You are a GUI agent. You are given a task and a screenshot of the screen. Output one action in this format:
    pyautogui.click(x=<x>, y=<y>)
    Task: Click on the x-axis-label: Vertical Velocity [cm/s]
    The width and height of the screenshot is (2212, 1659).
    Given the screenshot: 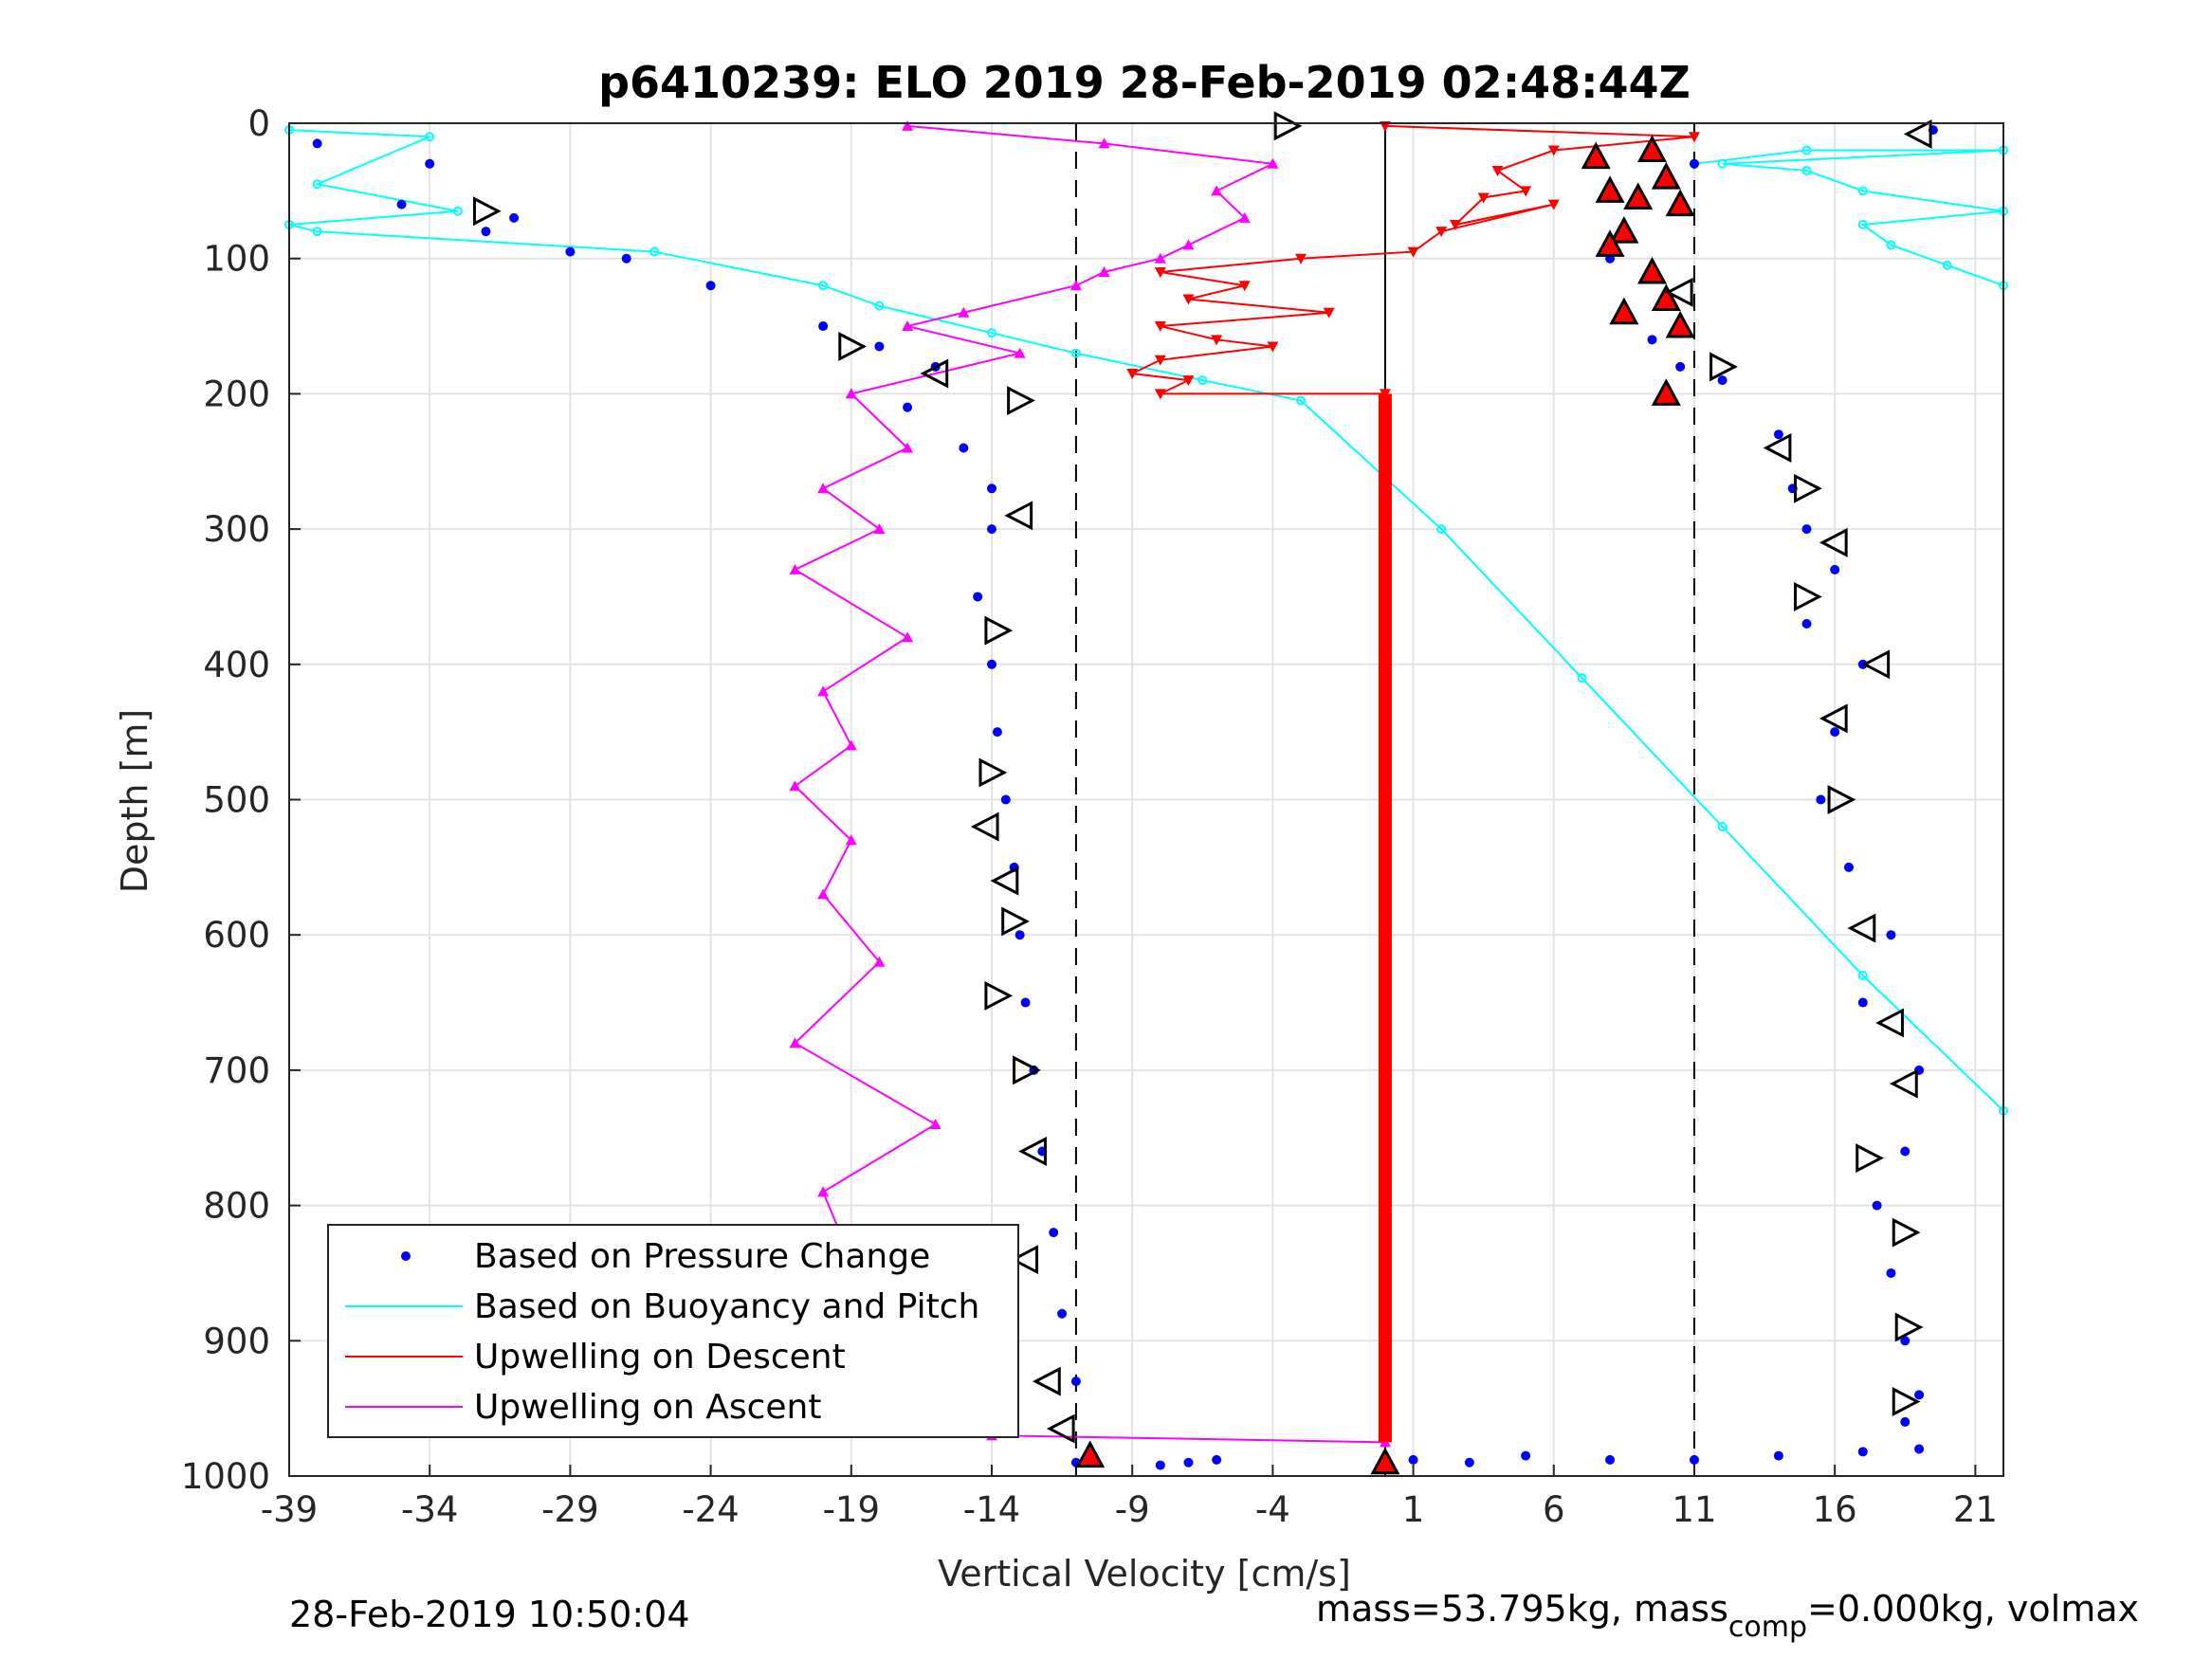 What is the action you would take?
    pyautogui.click(x=1144, y=1574)
    